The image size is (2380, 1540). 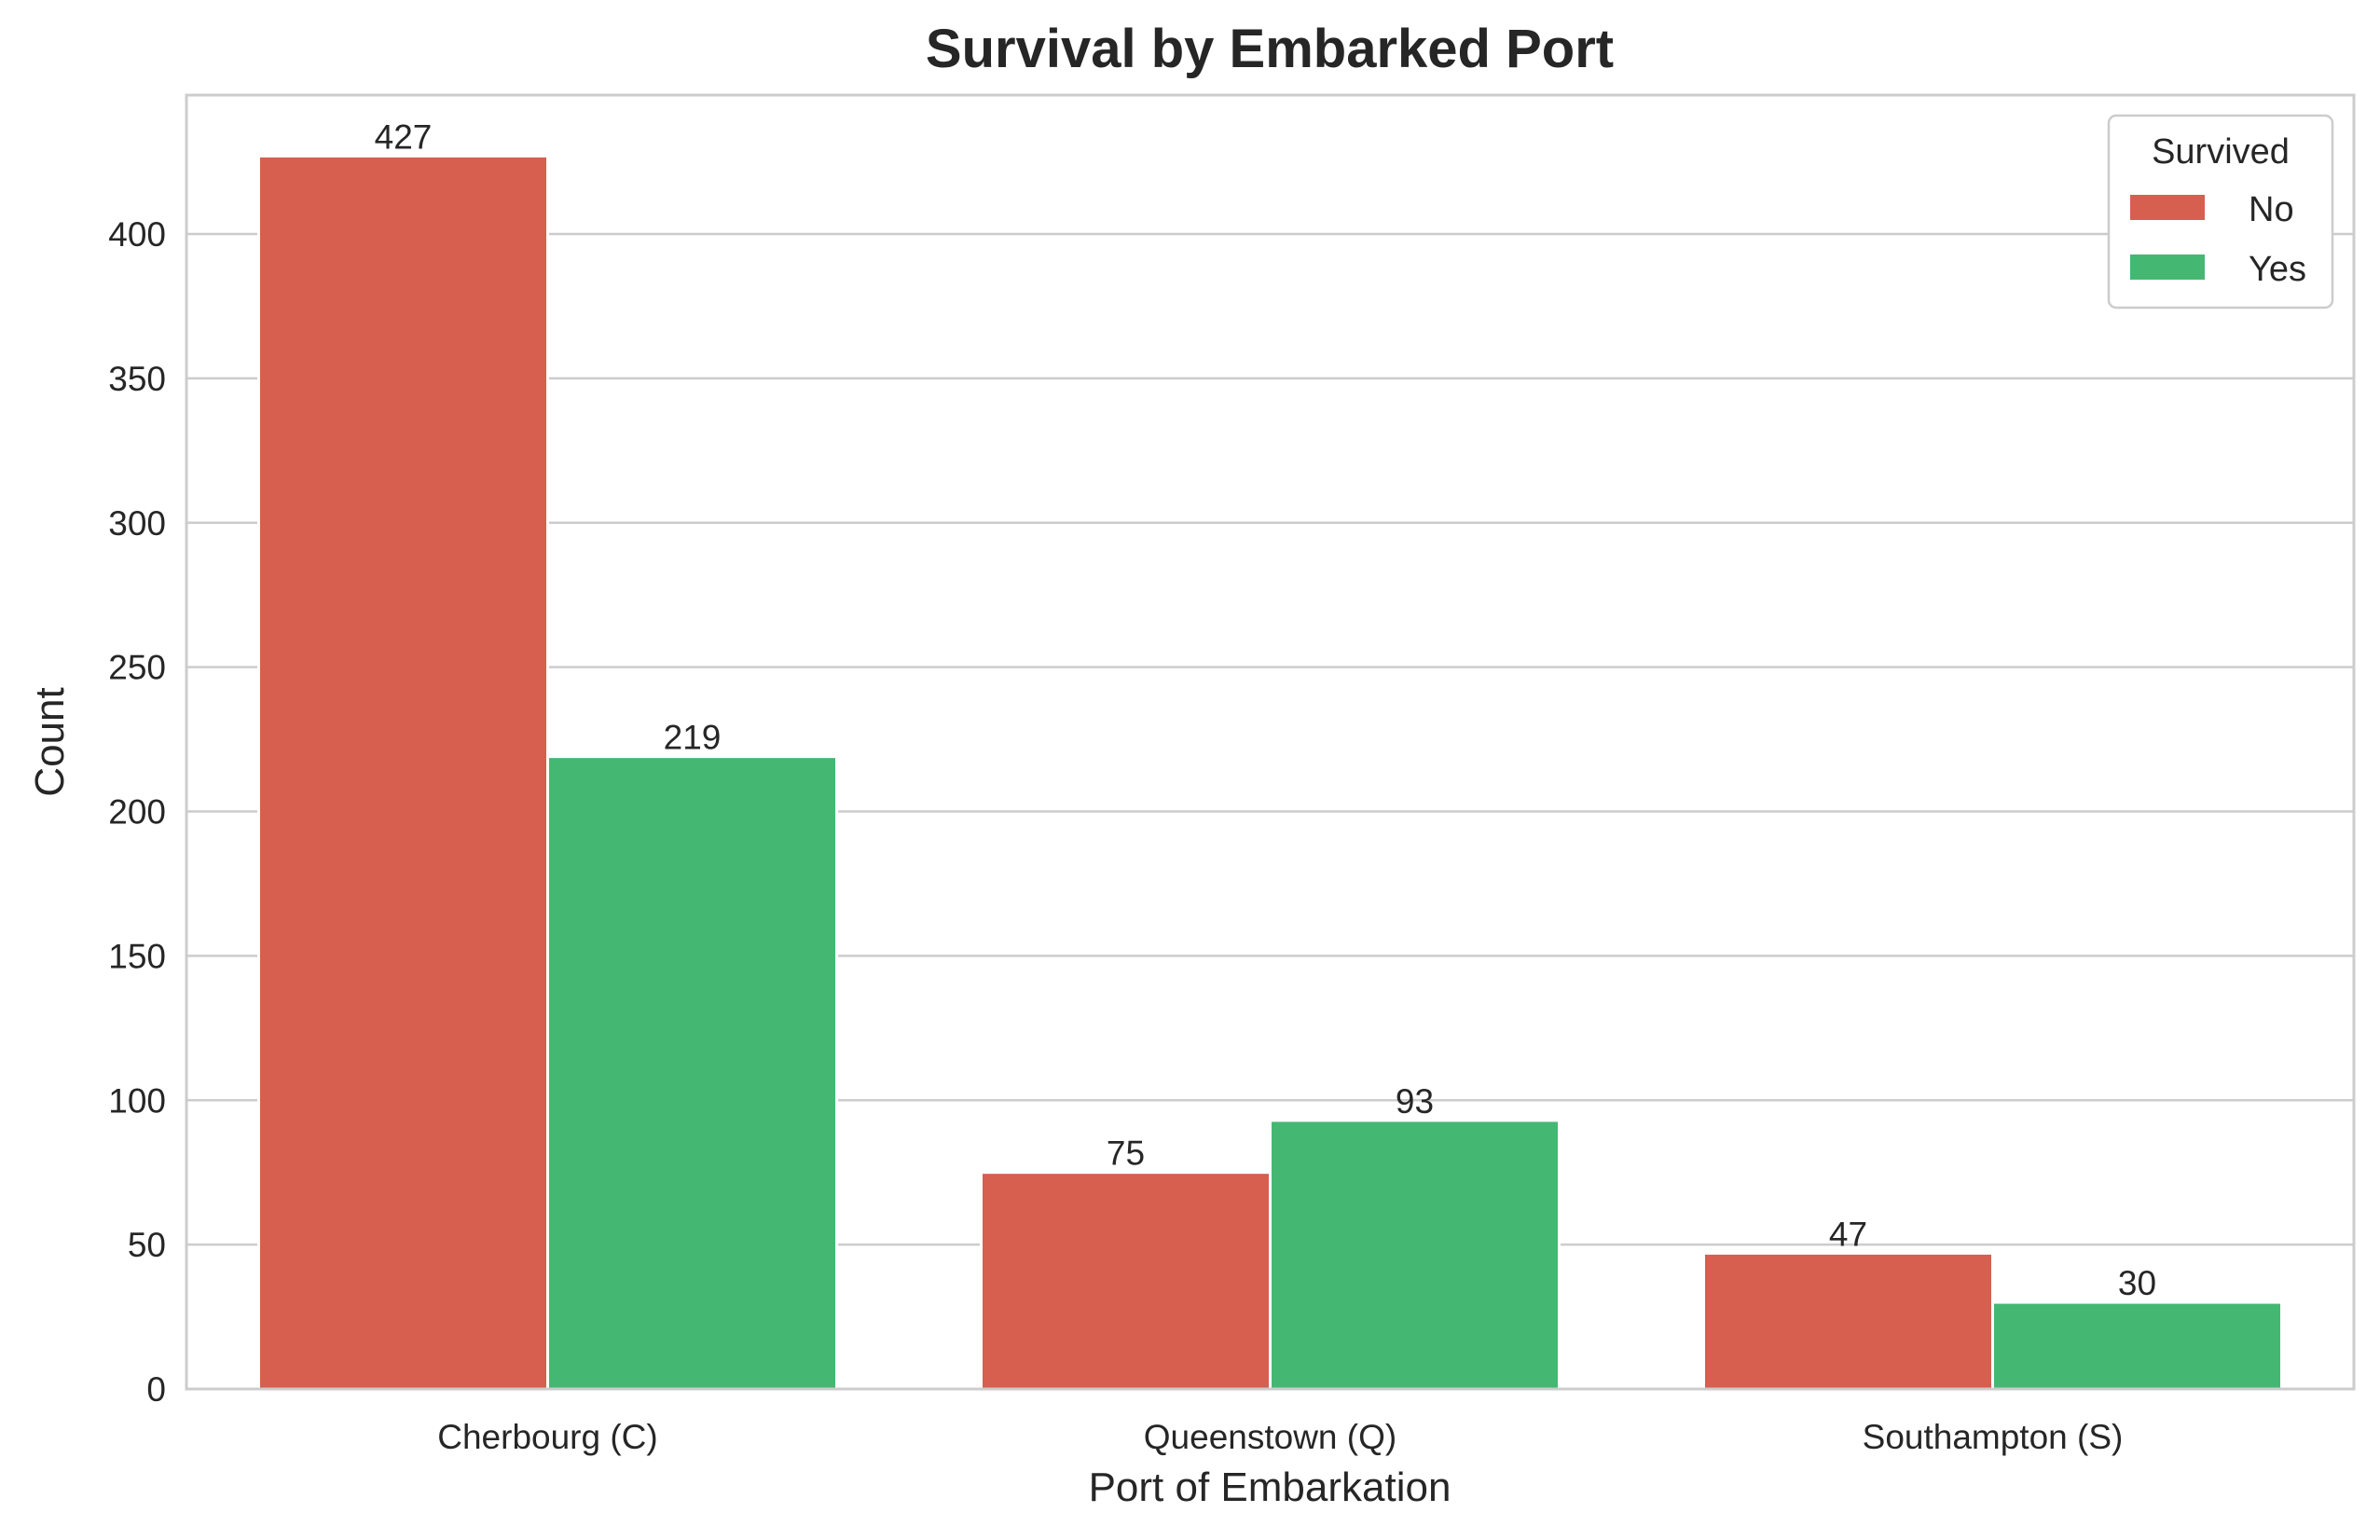 I want to click on legend-label-yes: Yes, so click(x=2277, y=269).